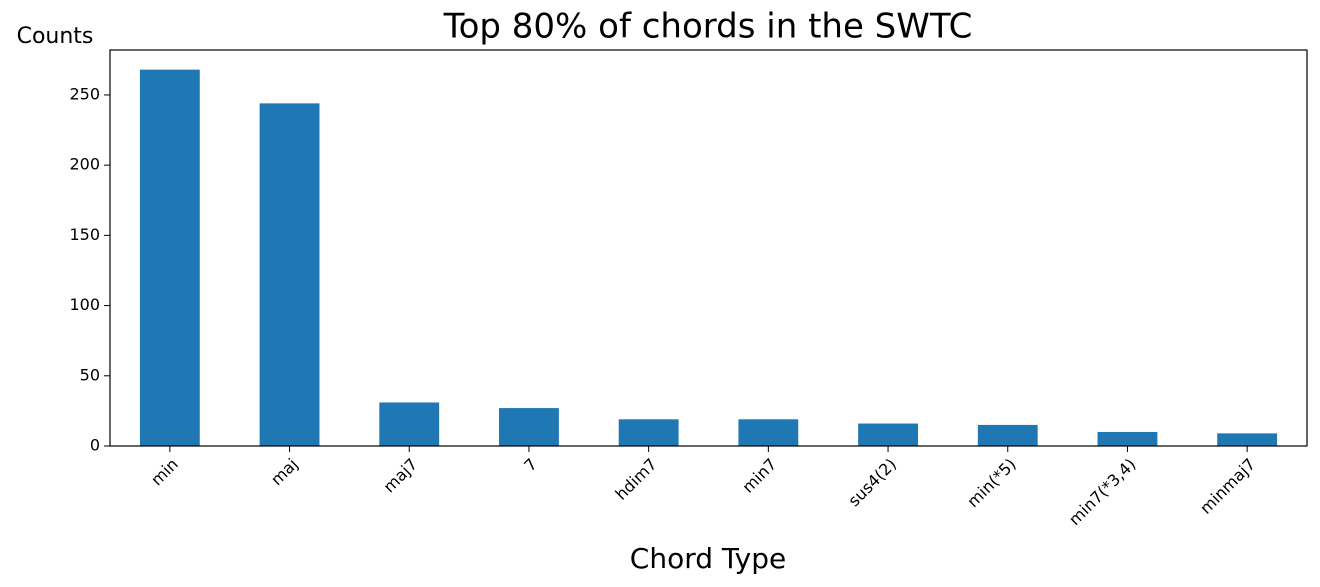 The image size is (1320, 587). Describe the element at coordinates (84, 93) in the screenshot. I see `y-tick-label: 250` at that location.